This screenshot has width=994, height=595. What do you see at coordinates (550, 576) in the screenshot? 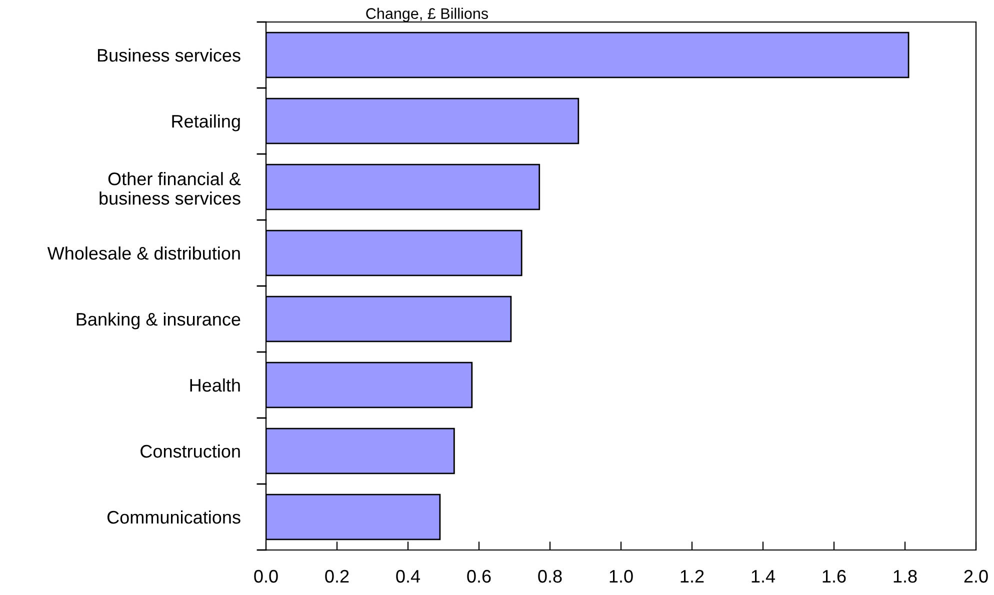
I see `x-tick-label: 0.8` at bounding box center [550, 576].